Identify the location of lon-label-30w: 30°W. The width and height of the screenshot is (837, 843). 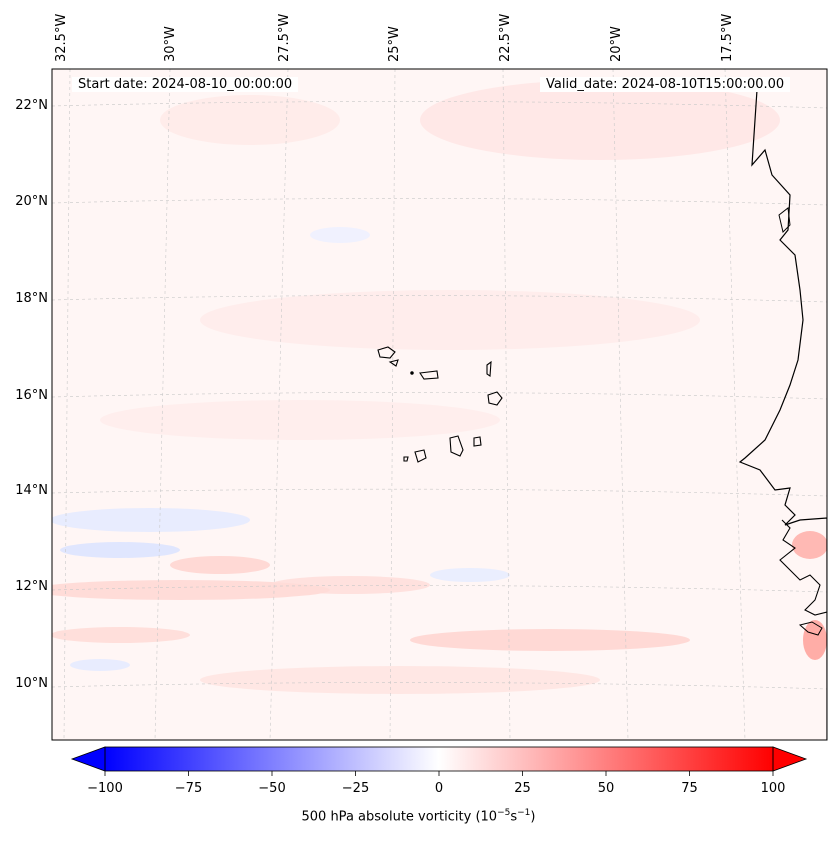
(170, 44).